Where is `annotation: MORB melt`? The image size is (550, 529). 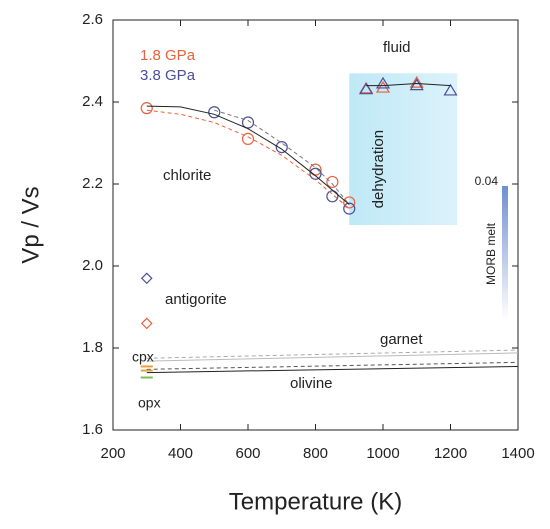 annotation: MORB melt is located at coordinates (491, 253).